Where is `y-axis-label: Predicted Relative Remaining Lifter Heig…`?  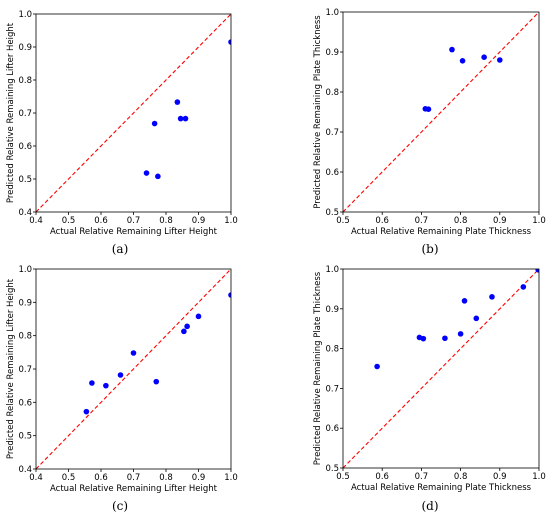 y-axis-label: Predicted Relative Remaining Lifter Heig… is located at coordinates (11, 368).